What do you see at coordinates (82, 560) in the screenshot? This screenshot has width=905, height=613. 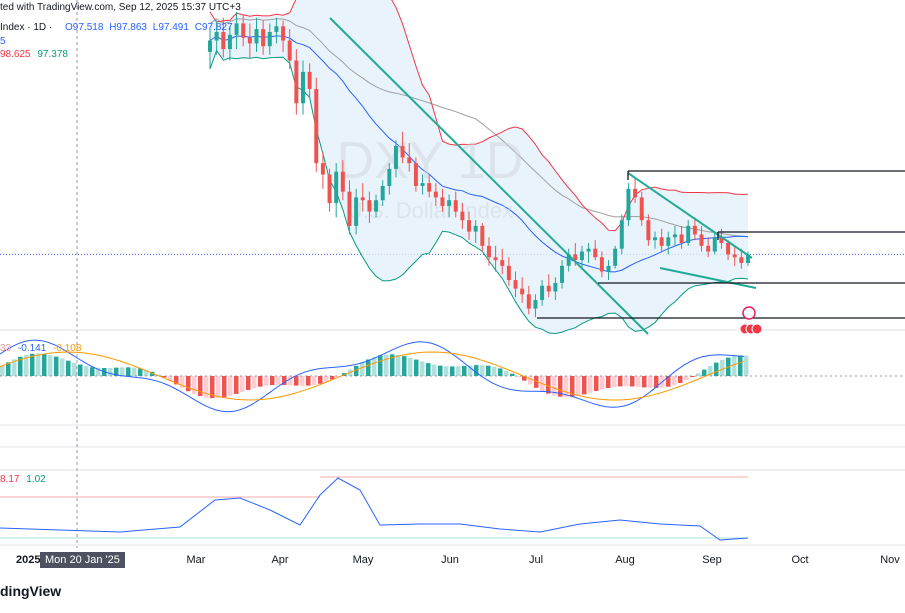 I see `crosshair-date-label: Mon 20 Jan '25` at bounding box center [82, 560].